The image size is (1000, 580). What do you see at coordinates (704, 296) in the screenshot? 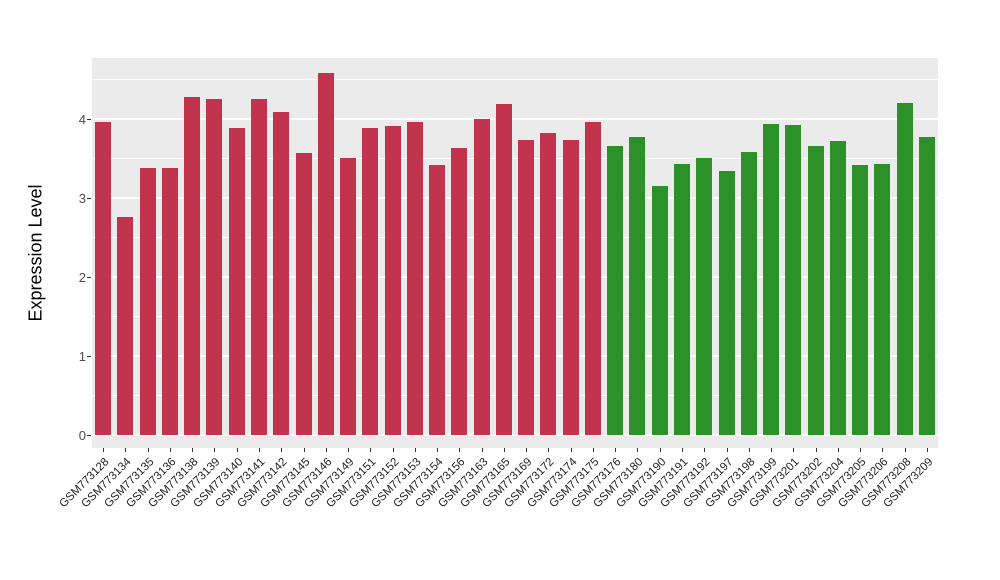
I see `bar-GSM773192` at bounding box center [704, 296].